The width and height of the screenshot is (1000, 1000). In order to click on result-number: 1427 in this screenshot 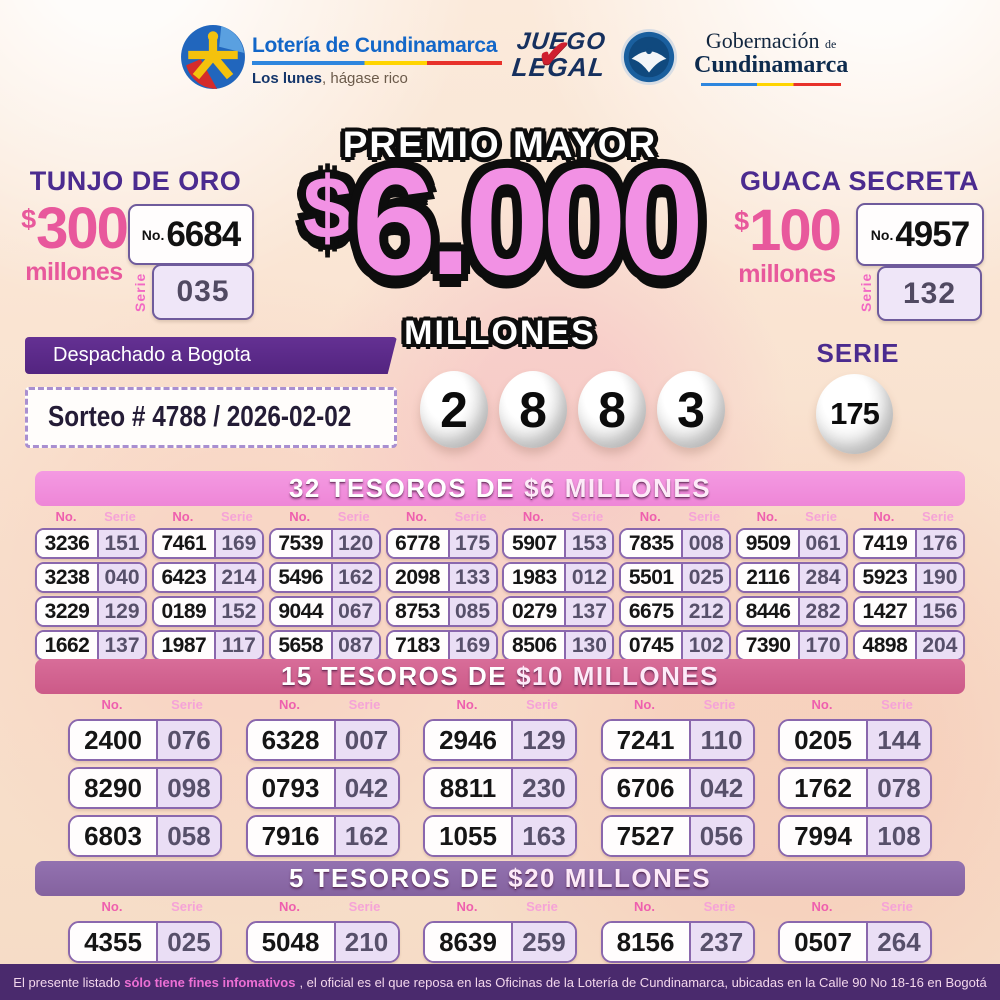, I will do `click(884, 611)`.